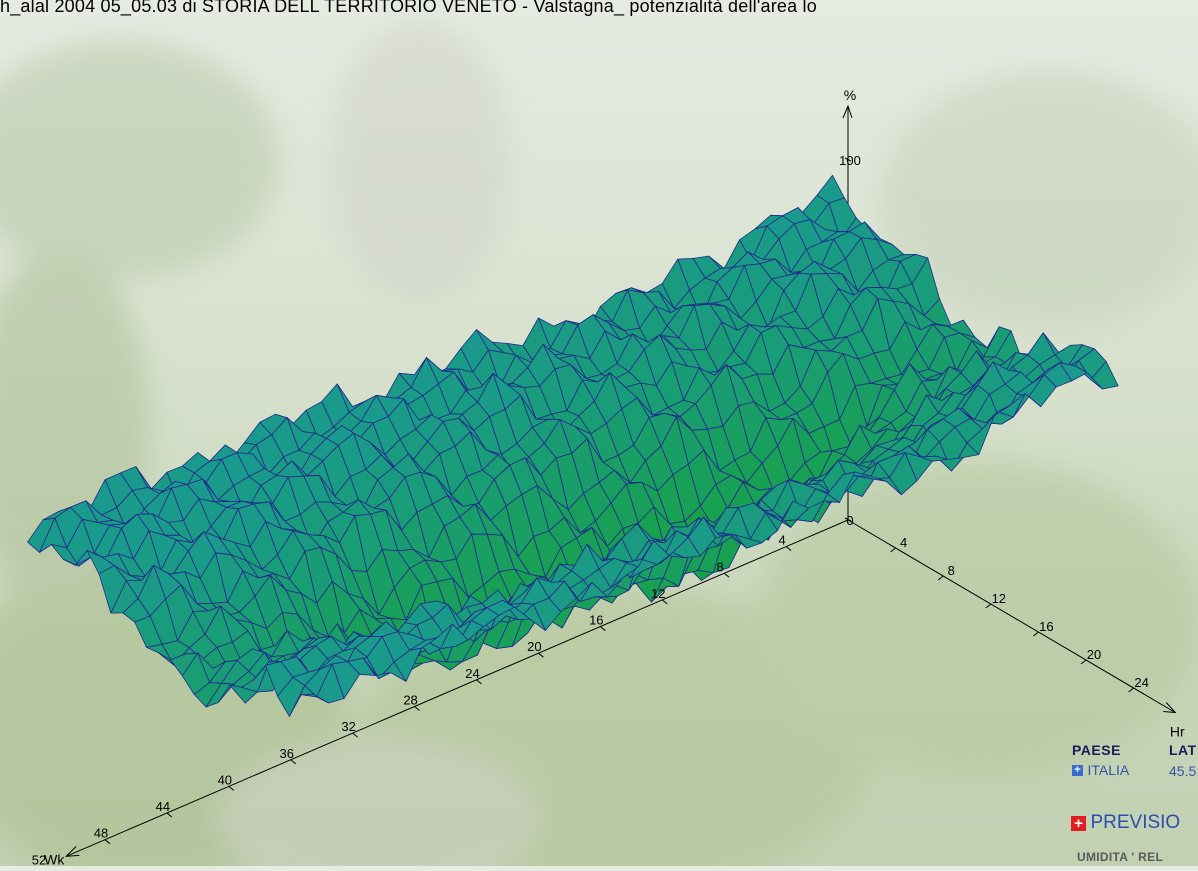 This screenshot has width=1198, height=871. I want to click on wk-tick-label: 40, so click(225, 779).